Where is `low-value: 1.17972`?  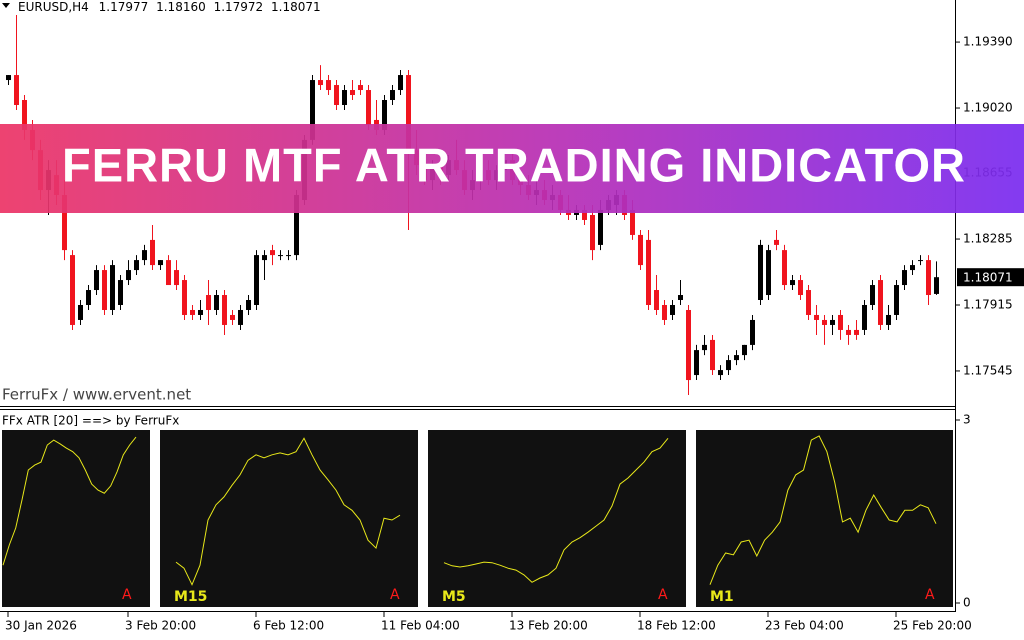
low-value: 1.17972 is located at coordinates (239, 7).